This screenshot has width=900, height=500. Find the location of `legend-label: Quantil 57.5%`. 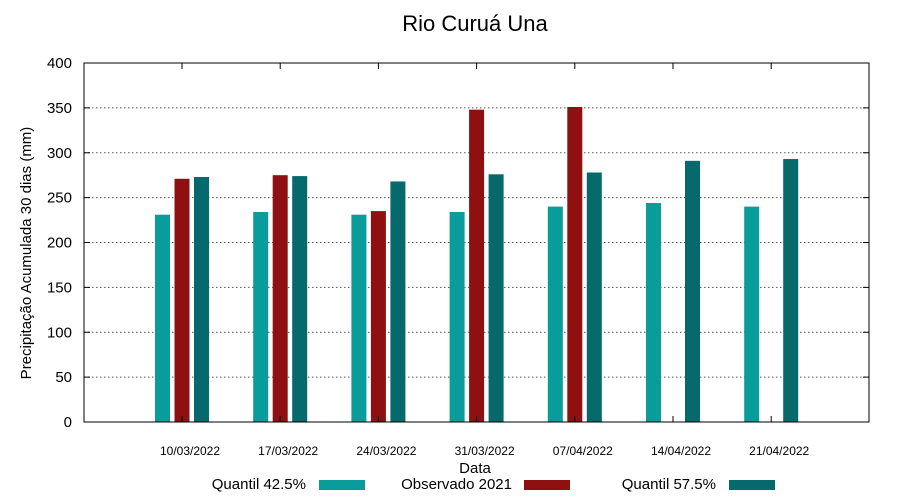

legend-label: Quantil 57.5% is located at coordinates (669, 484).